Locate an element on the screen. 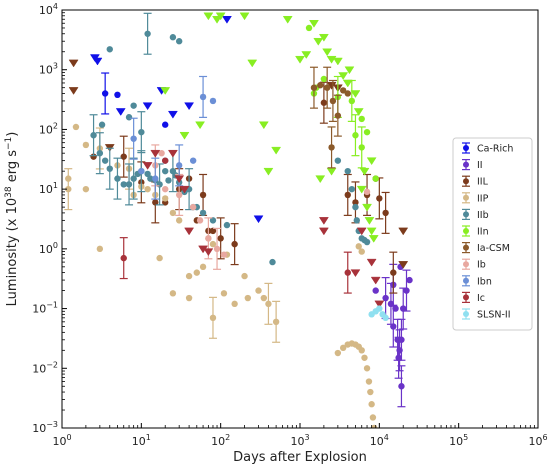 The image size is (550, 470). legend-item: SLSN-II is located at coordinates (486, 314).